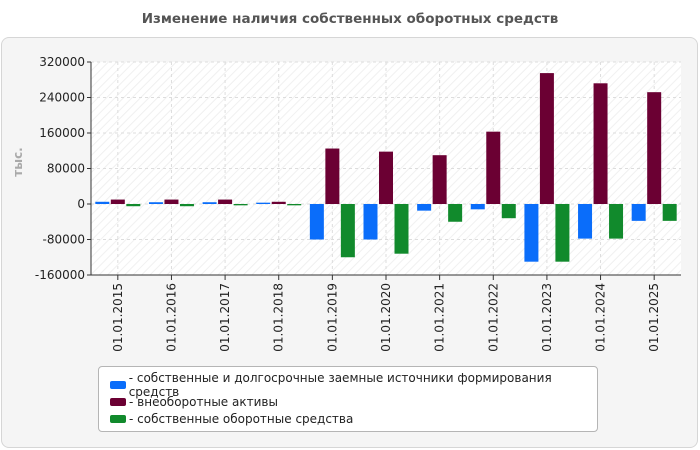 The image size is (700, 450). What do you see at coordinates (66, 169) in the screenshot?
I see `y-tick-label: 80000` at bounding box center [66, 169].